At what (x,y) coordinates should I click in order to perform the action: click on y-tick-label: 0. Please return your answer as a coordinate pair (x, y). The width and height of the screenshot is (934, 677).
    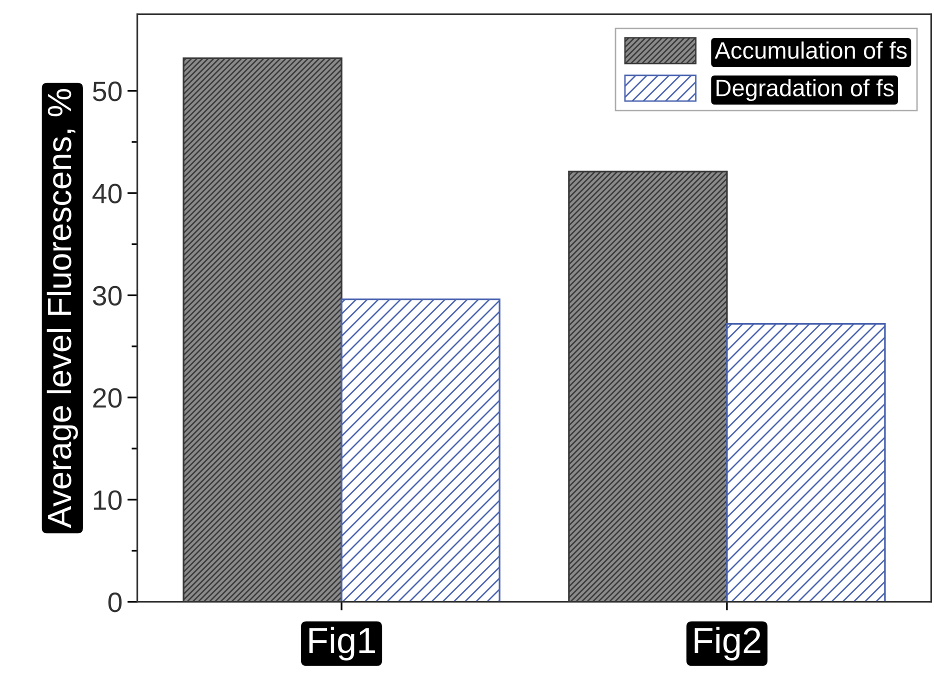
    Looking at the image, I should click on (115, 602).